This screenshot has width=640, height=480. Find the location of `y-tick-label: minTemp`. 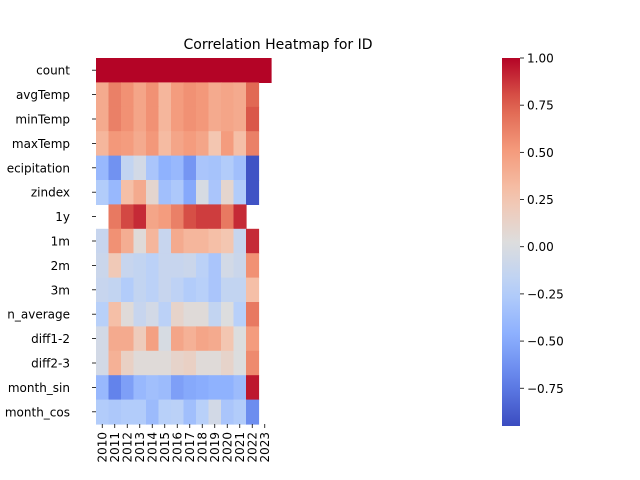

y-tick-label: minTemp is located at coordinates (42, 120).